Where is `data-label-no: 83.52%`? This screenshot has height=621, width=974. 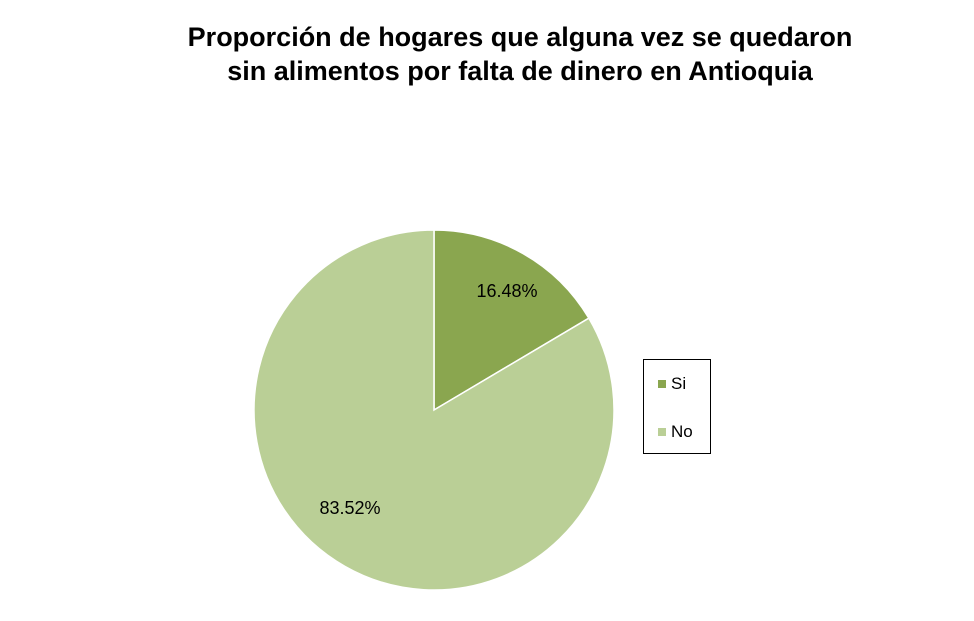 data-label-no: 83.52% is located at coordinates (349, 508).